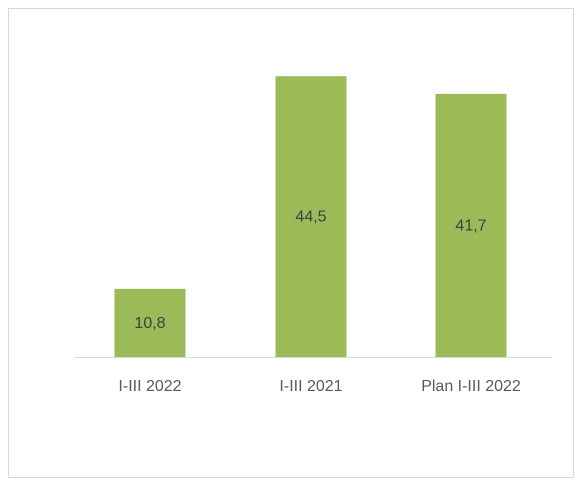  I want to click on x-tick-label-1: I-III 2022, so click(149, 386).